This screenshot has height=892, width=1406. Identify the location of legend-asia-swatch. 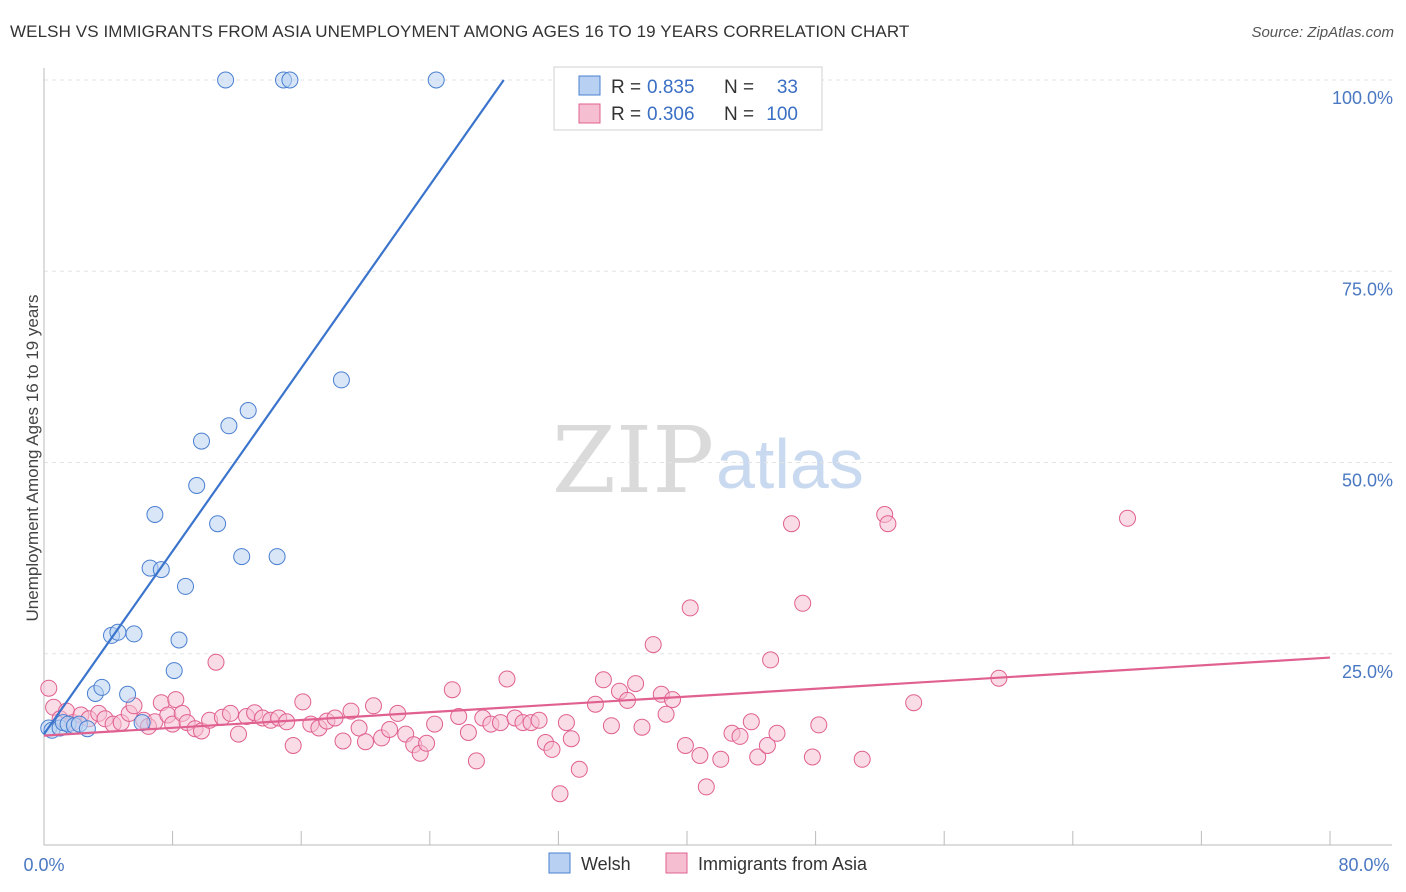
(676, 863).